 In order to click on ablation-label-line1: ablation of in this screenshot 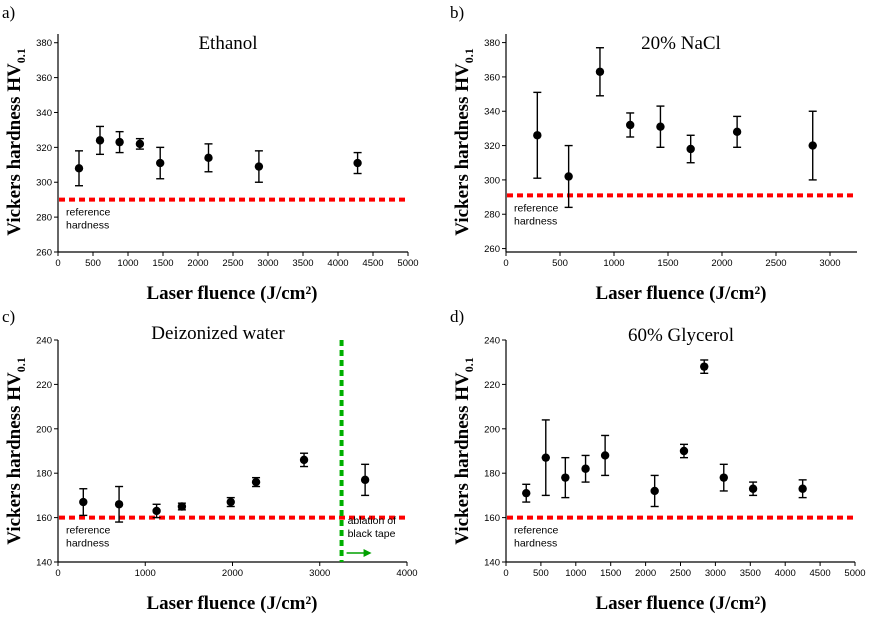, I will do `click(372, 521)`.